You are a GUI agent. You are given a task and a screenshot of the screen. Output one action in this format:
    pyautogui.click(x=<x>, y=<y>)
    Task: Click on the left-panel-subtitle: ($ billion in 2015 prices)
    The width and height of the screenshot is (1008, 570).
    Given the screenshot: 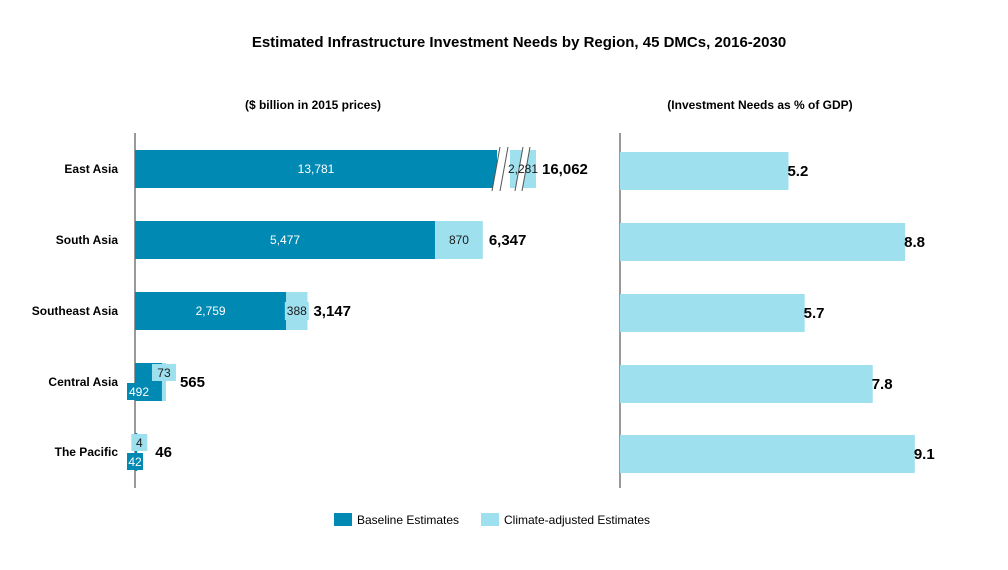 What is the action you would take?
    pyautogui.click(x=313, y=105)
    